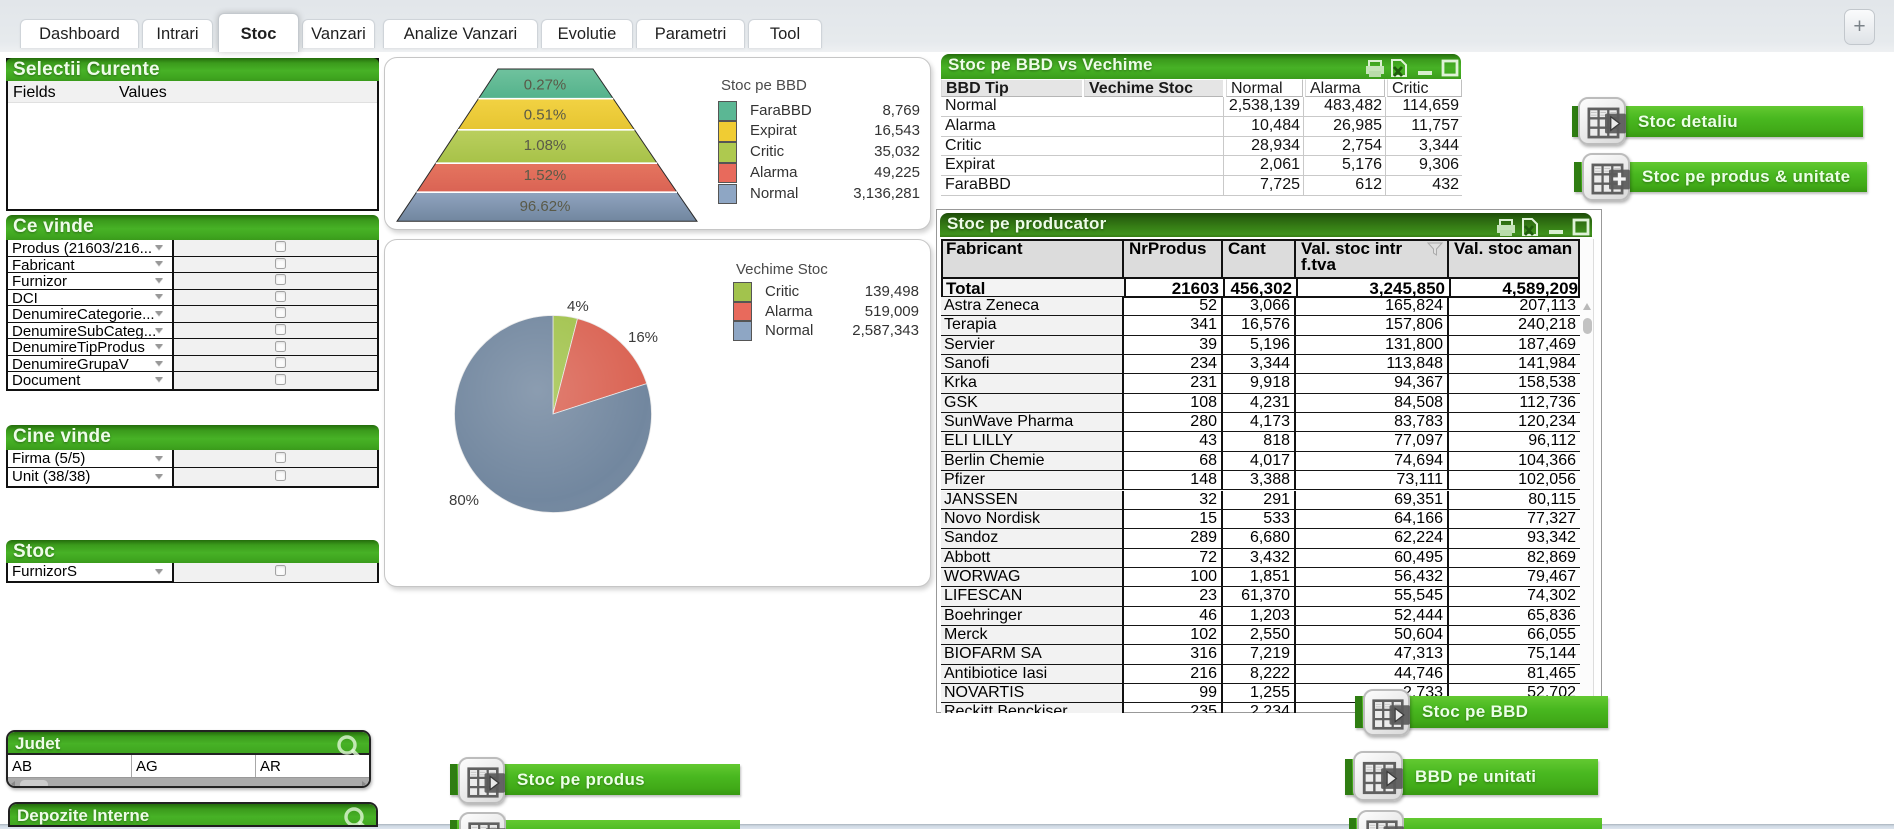  Describe the element at coordinates (545, 175) in the screenshot. I see `svg-text: 1.52%` at that location.